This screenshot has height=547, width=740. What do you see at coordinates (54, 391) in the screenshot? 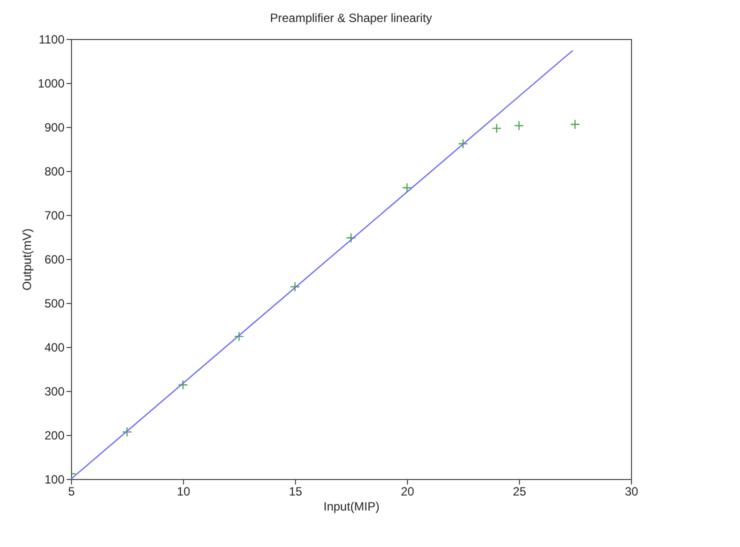
I see `y-tick-label: 300` at bounding box center [54, 391].